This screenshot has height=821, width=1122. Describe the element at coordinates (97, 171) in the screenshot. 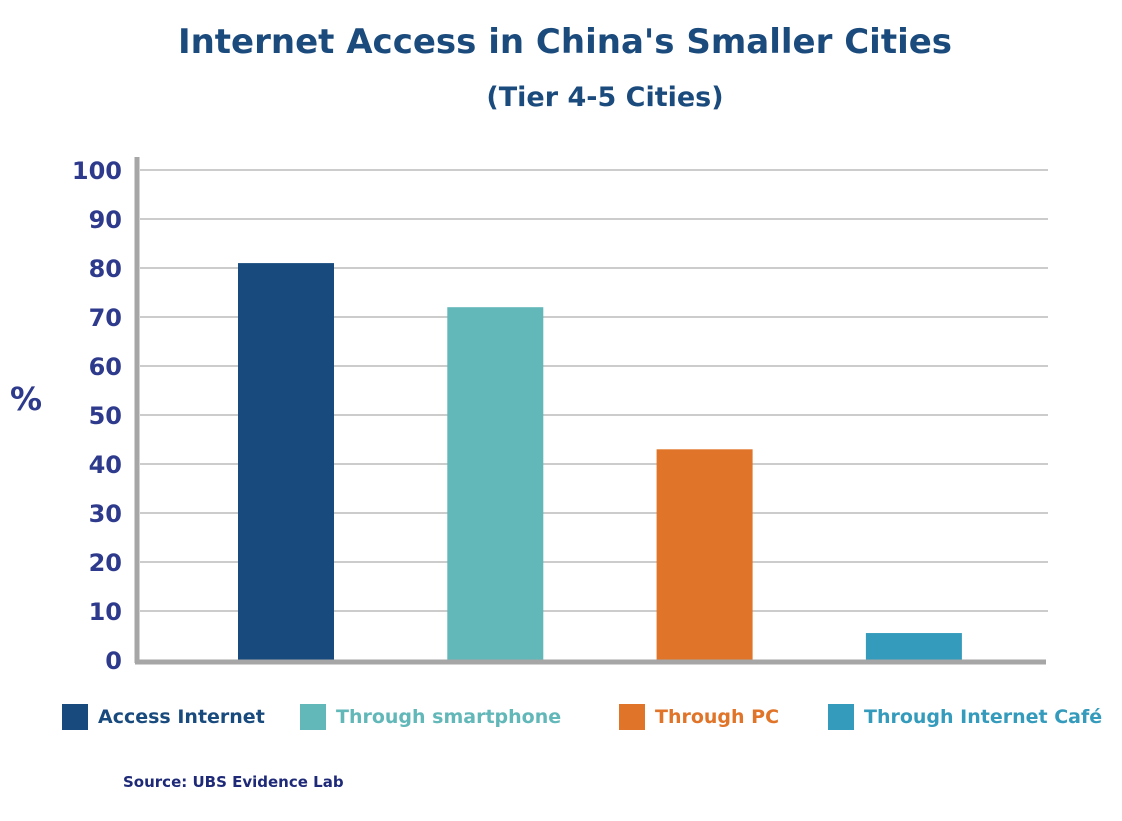

I see `y-tick-label: 100` at that location.